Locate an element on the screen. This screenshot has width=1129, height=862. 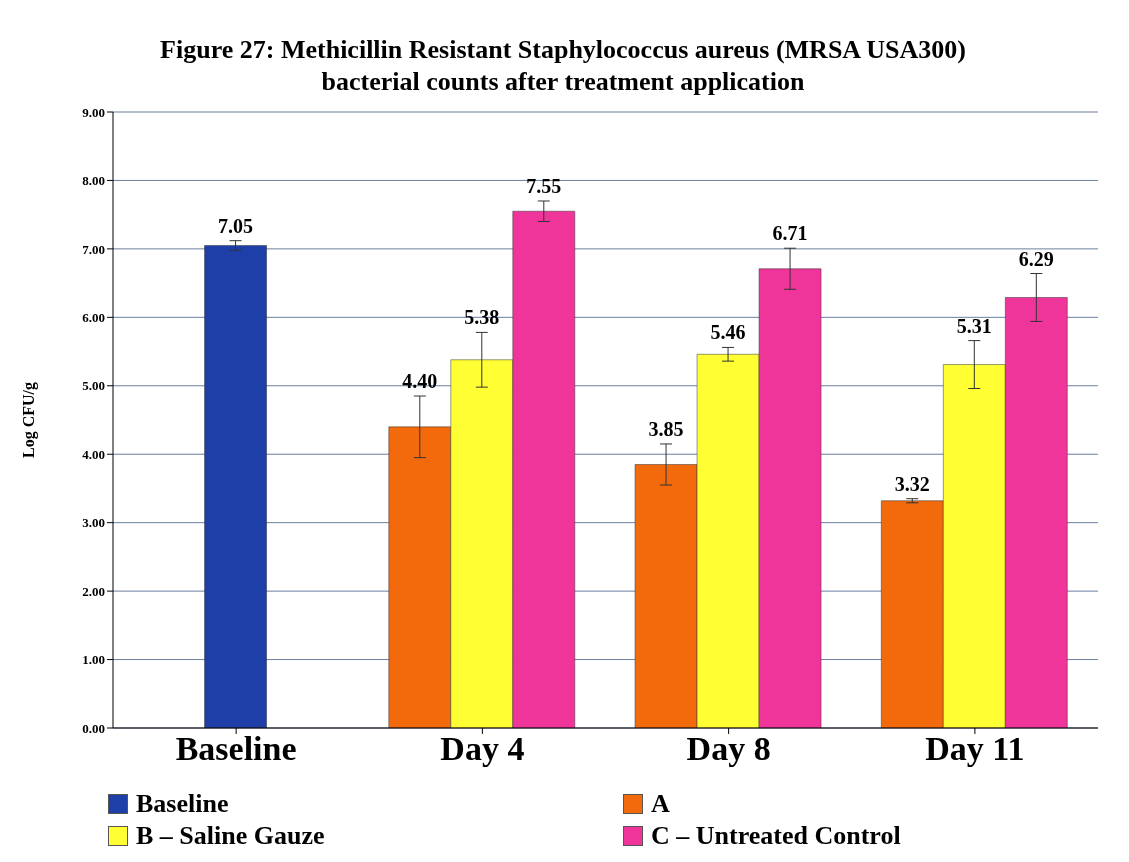
data-label: 6.29 is located at coordinates (1036, 258).